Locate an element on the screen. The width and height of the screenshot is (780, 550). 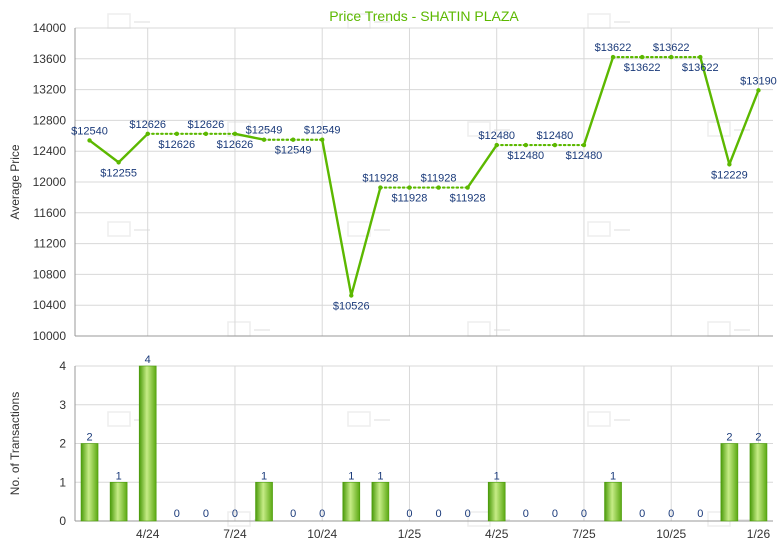
y-tick-label-price: 12800 is located at coordinates (50, 120).